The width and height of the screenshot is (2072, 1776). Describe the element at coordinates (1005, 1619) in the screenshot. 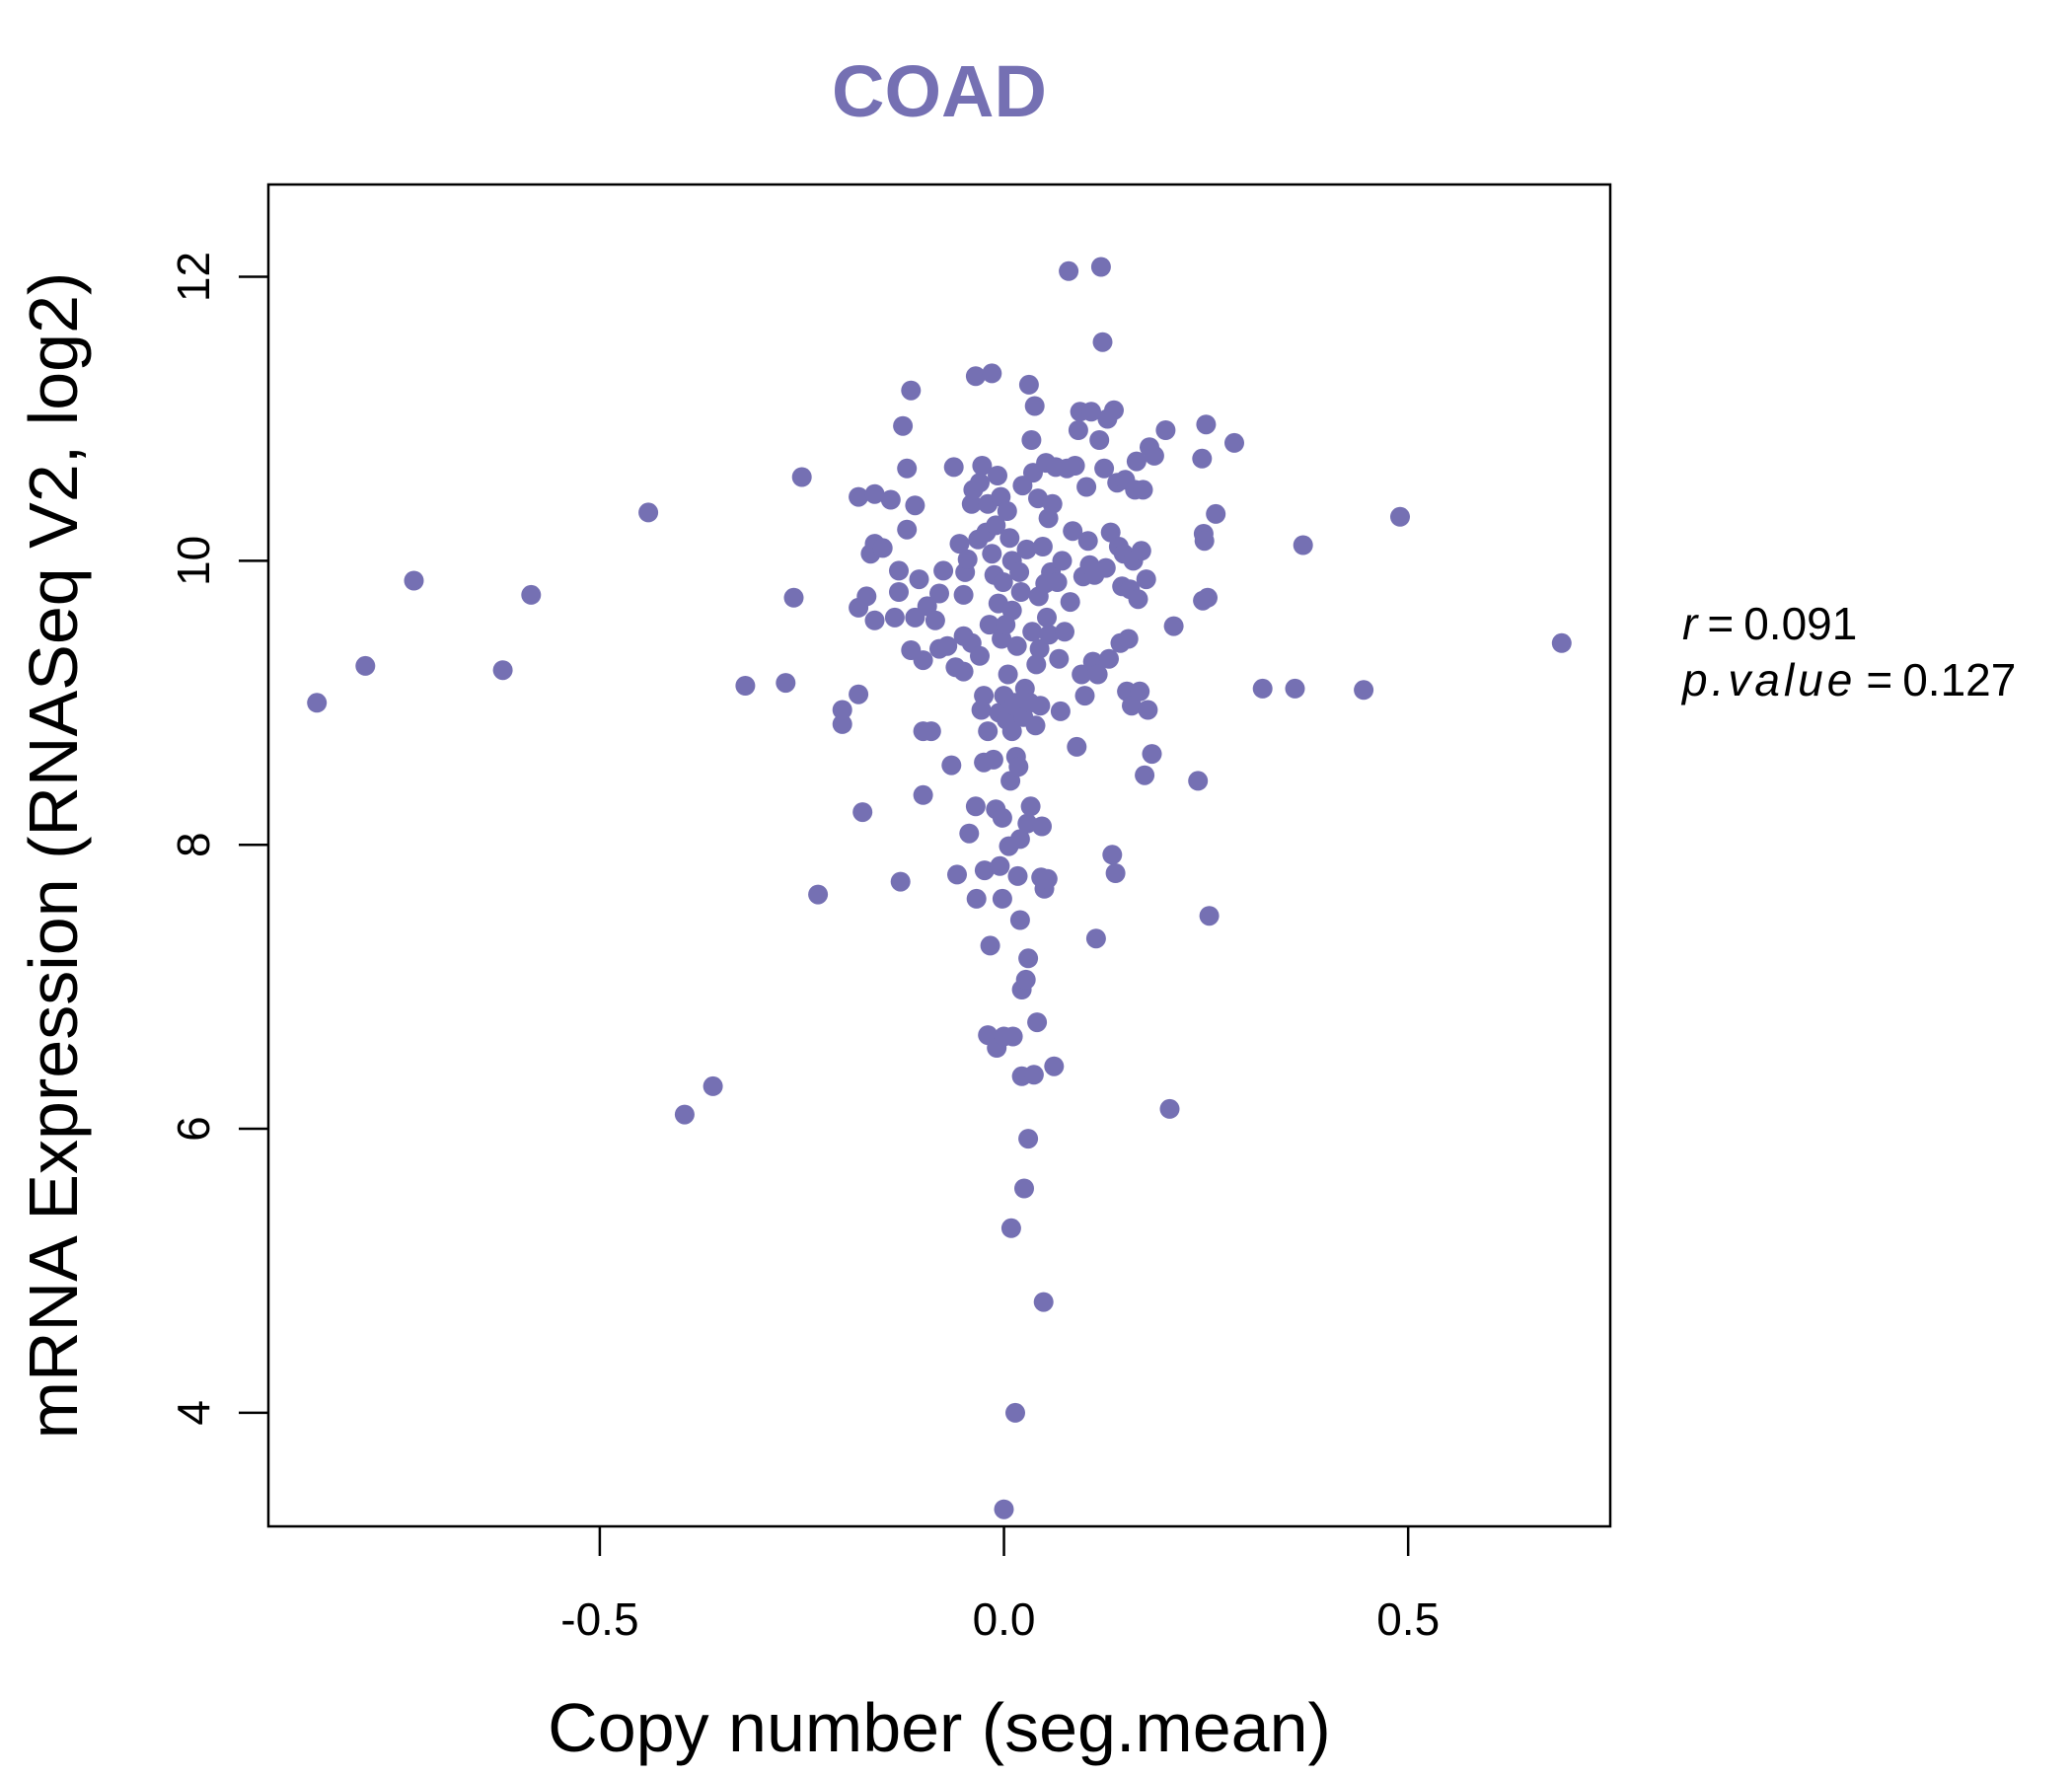

I see `x-tick-label: 0.0` at that location.